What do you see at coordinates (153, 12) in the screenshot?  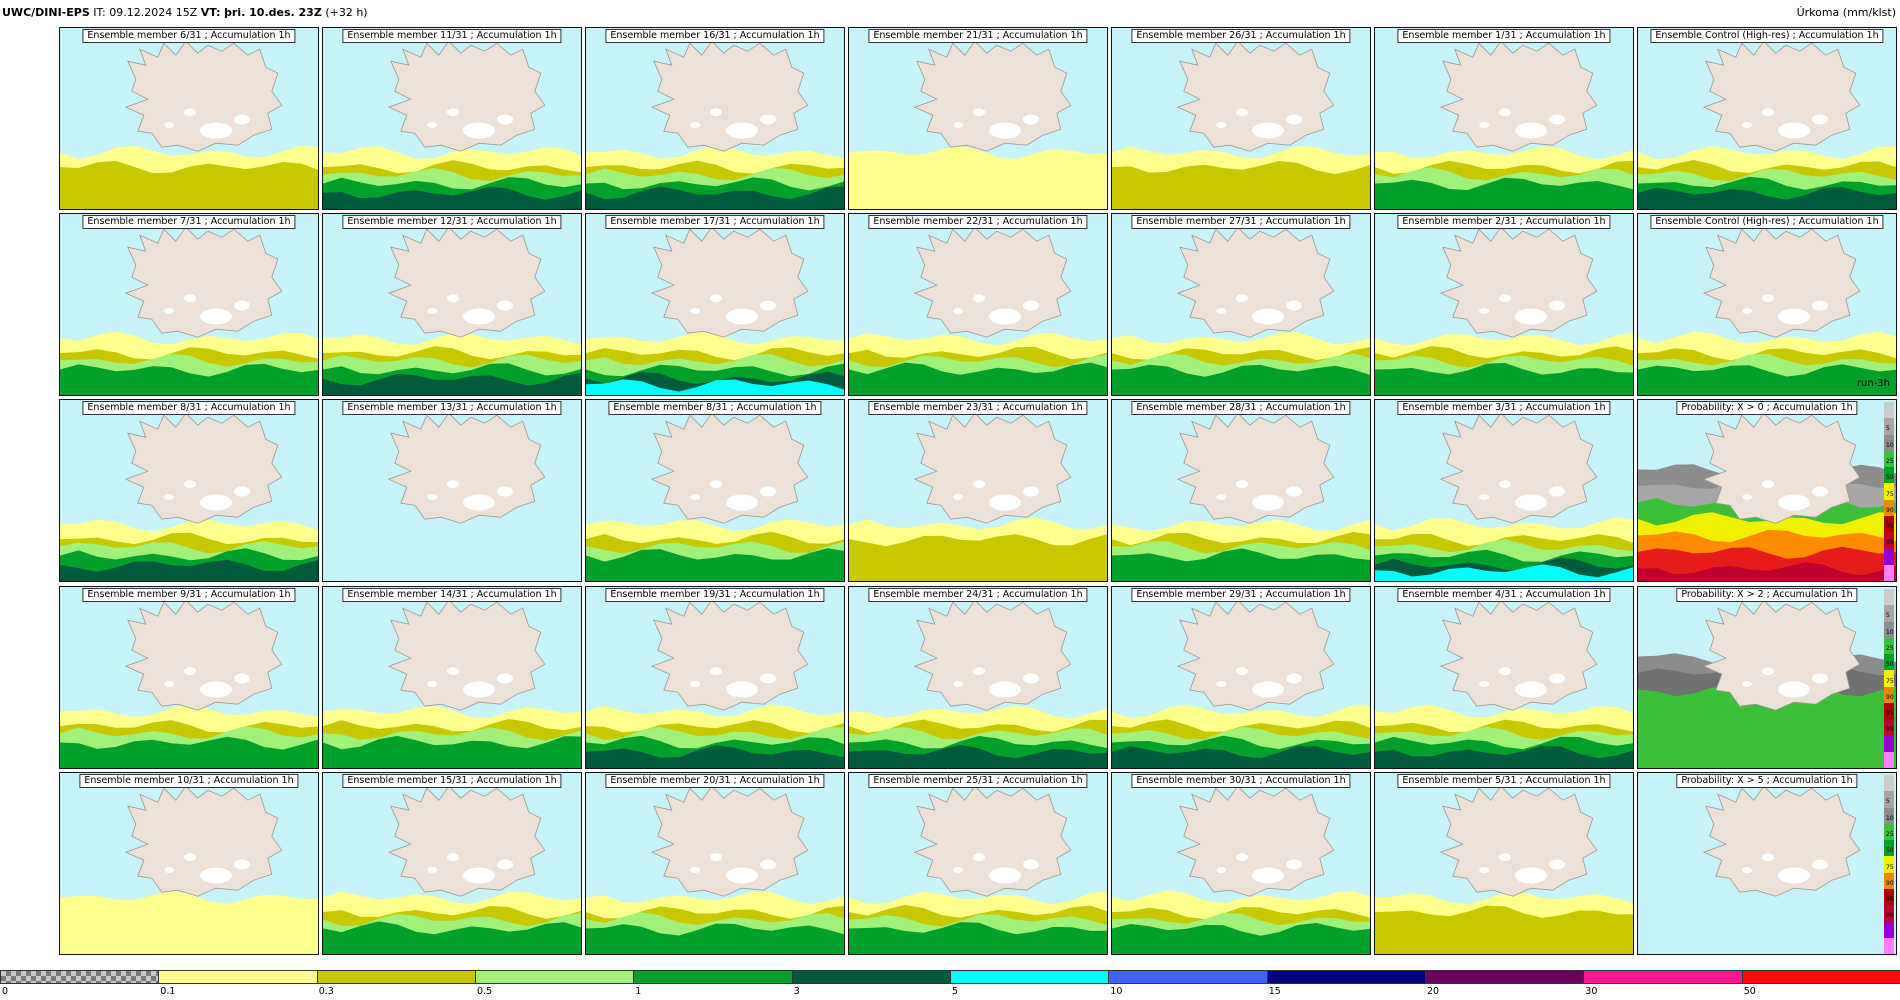 I see `it-value: 09.12.2024 15Z` at bounding box center [153, 12].